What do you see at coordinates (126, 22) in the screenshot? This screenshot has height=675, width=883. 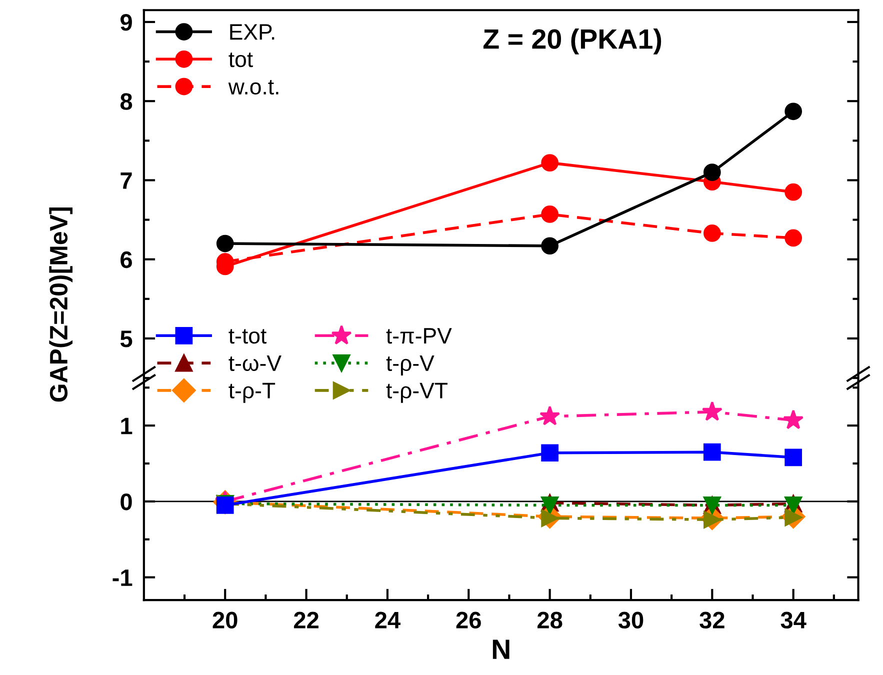 I see `y-tick-label: 9` at bounding box center [126, 22].